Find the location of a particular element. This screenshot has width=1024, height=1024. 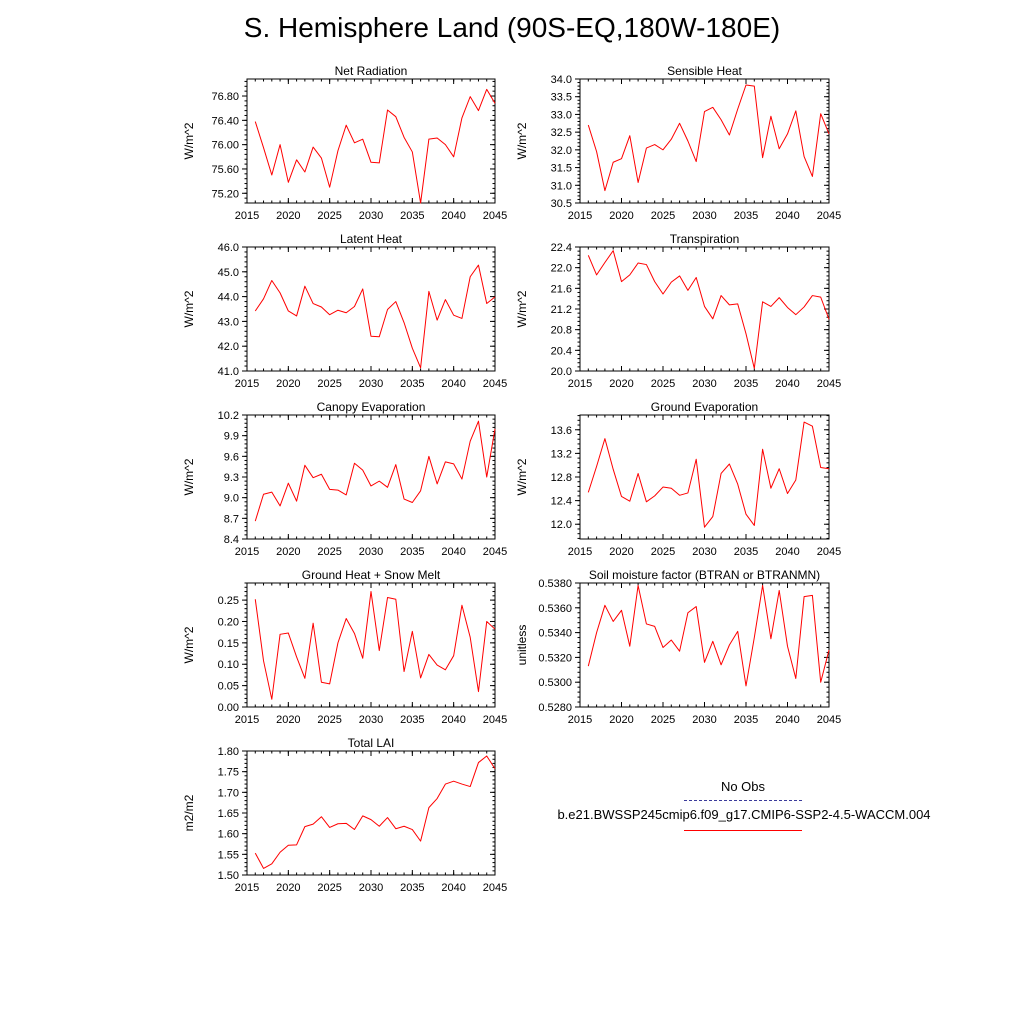

y-tick-label: 20.8 is located at coordinates (561, 331).